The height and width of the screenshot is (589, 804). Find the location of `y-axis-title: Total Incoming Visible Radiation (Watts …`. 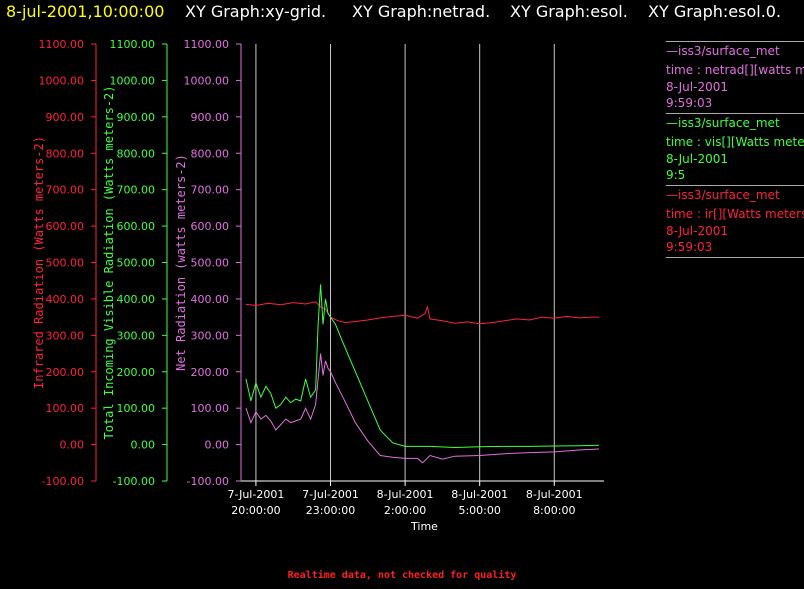

y-axis-title: Total Incoming Visible Radiation (Watts … is located at coordinates (109, 262).